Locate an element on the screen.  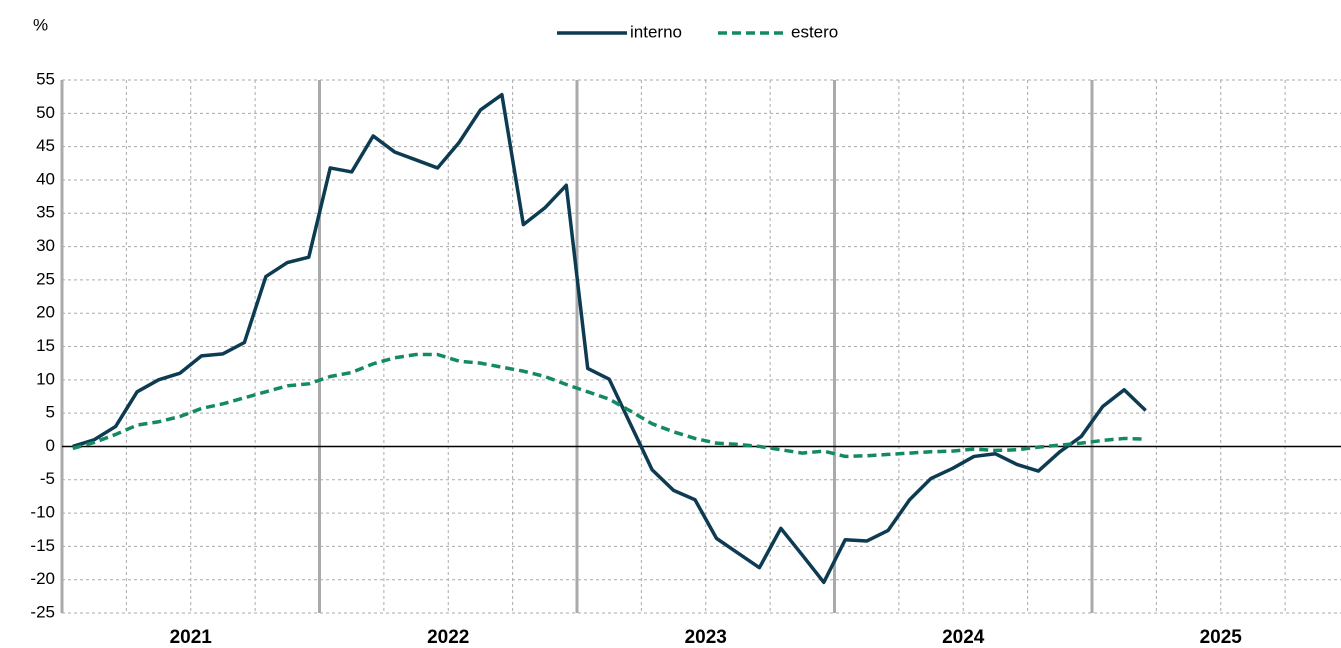
y-tick-label: 30 is located at coordinates (45, 245).